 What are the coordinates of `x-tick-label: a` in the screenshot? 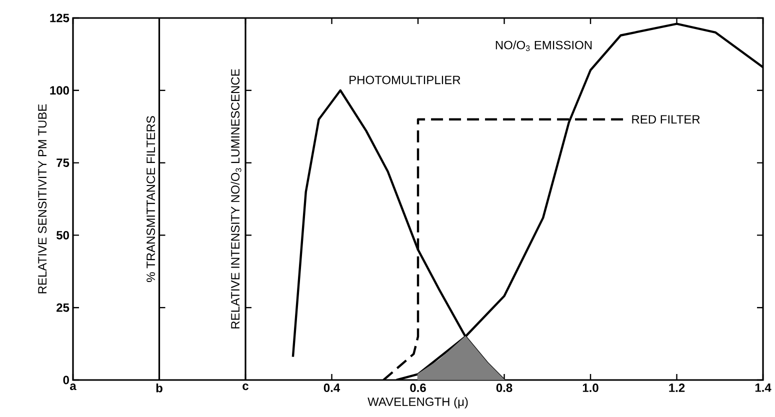 It's located at (73, 387).